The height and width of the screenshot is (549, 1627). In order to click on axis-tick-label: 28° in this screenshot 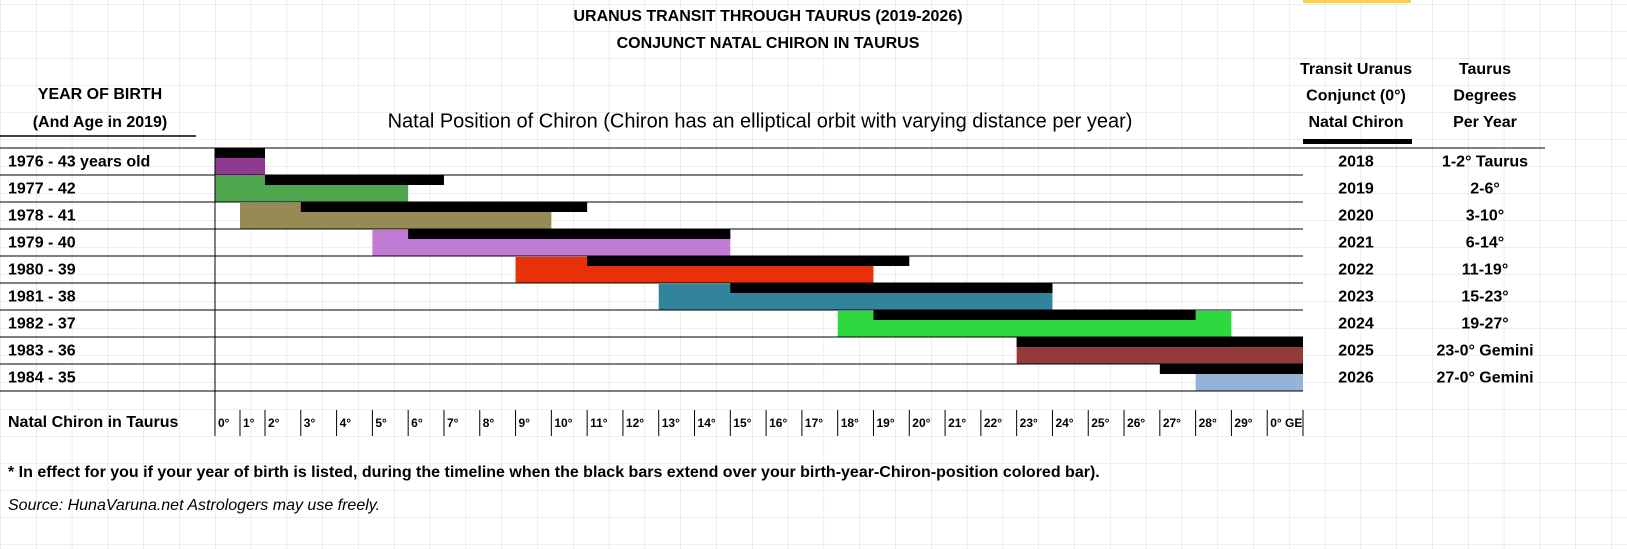, I will do `click(1208, 423)`.